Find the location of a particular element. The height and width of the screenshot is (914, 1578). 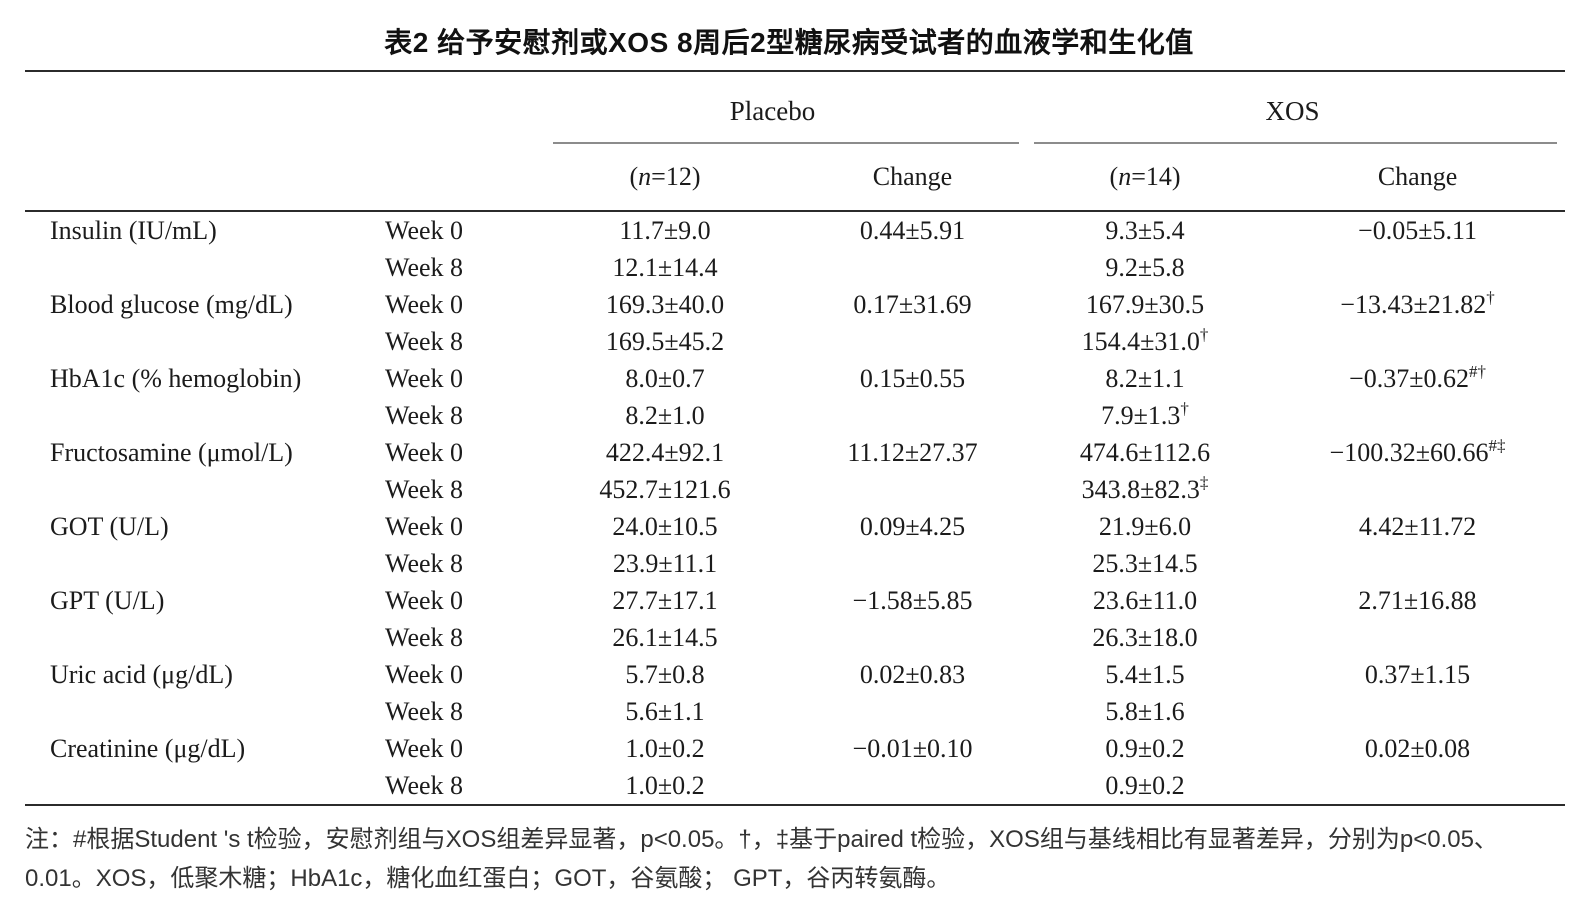

xos-value-cell: 9.2±5.8 is located at coordinates (1145, 267).